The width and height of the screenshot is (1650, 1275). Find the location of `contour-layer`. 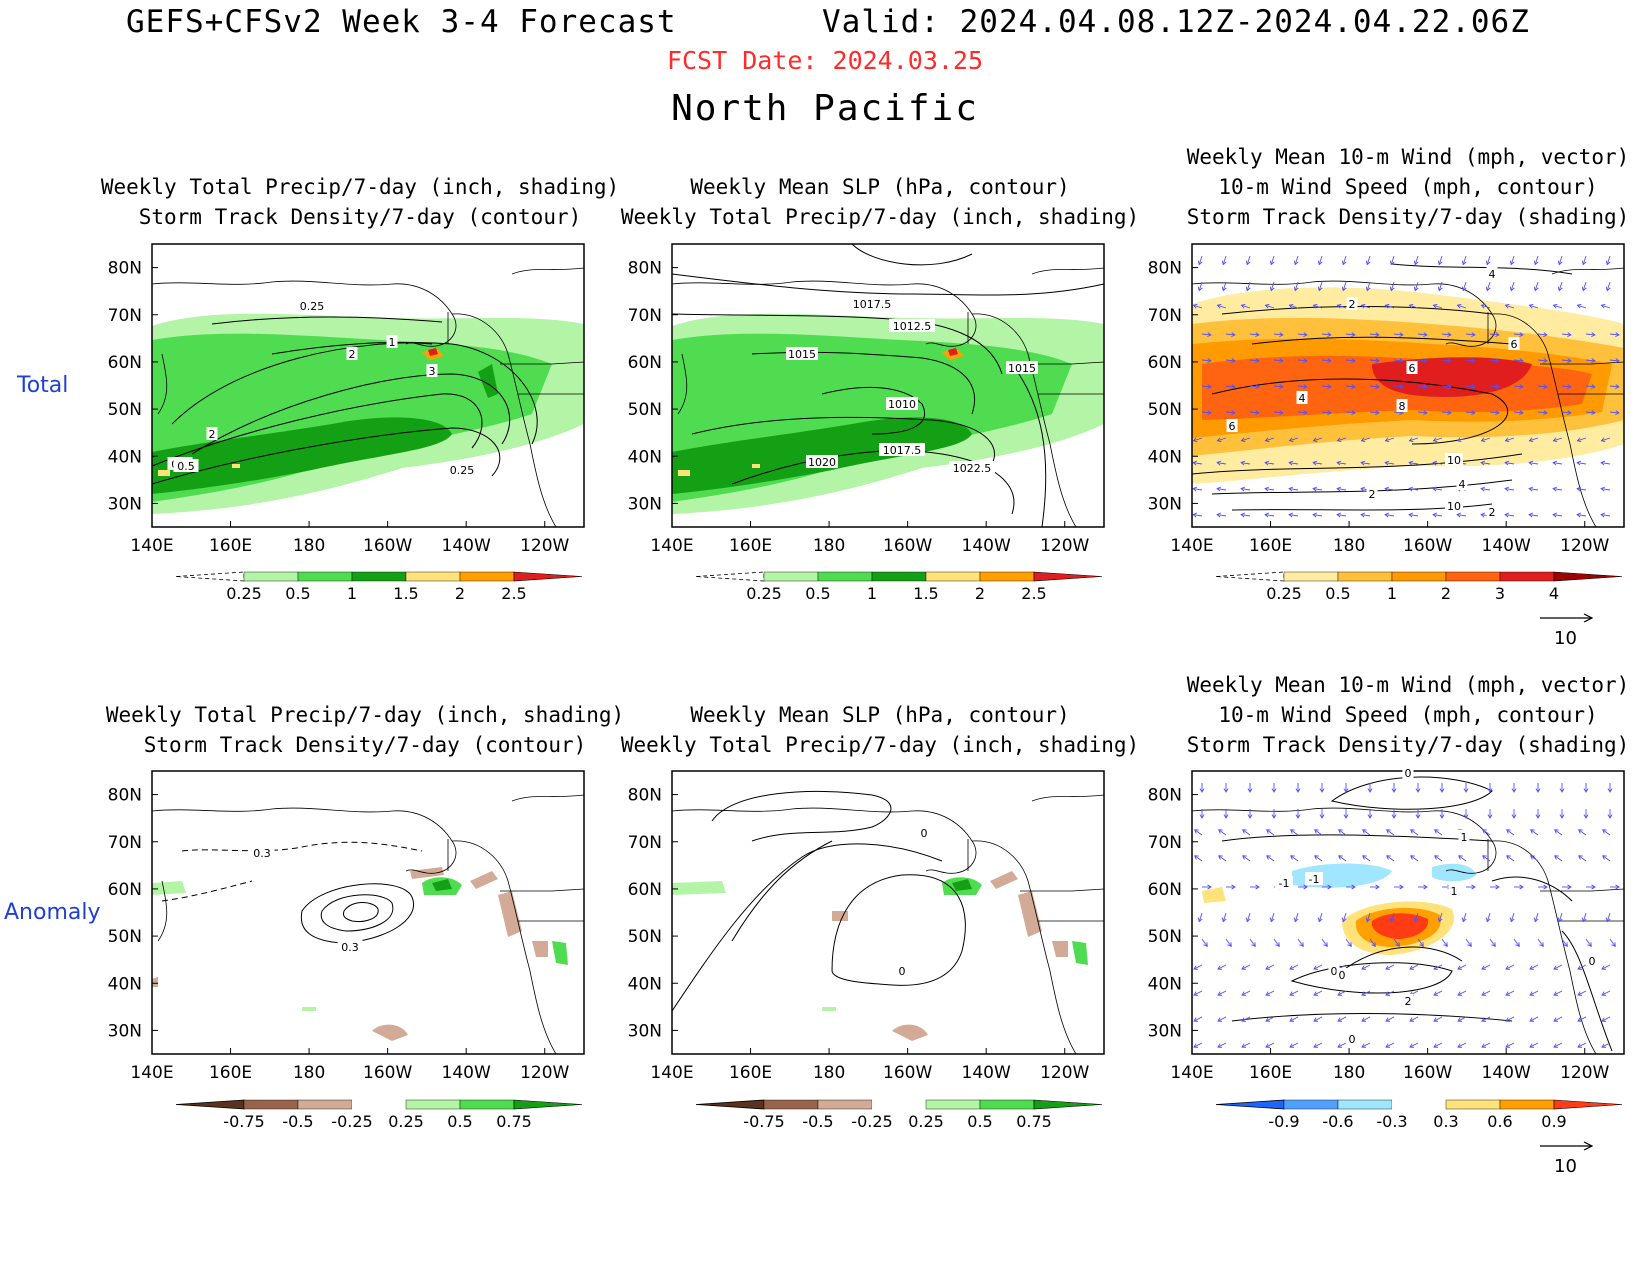

contour-layer is located at coordinates (818, 901).